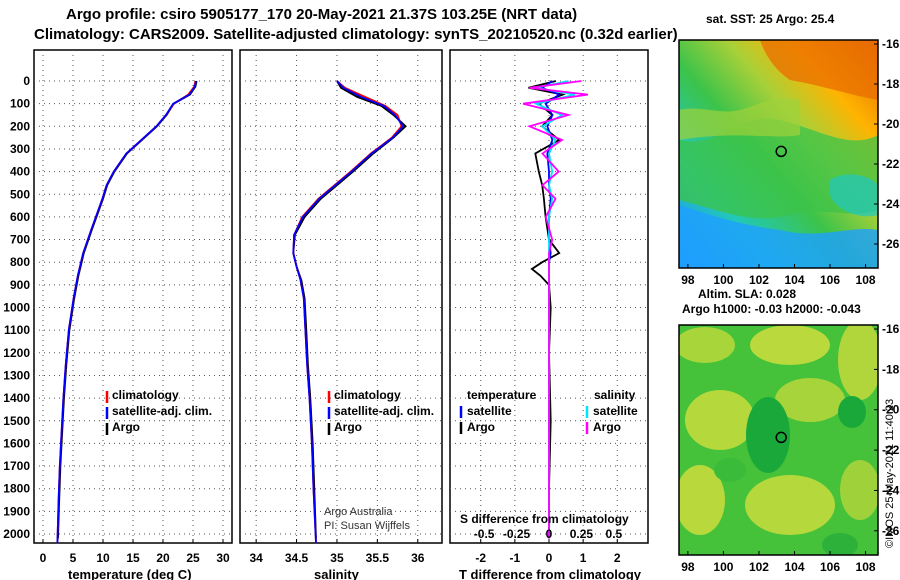 This screenshot has height=580, width=900. I want to click on sst-map-title: sat. SST: 25 Argo: 25.4, so click(770, 19).